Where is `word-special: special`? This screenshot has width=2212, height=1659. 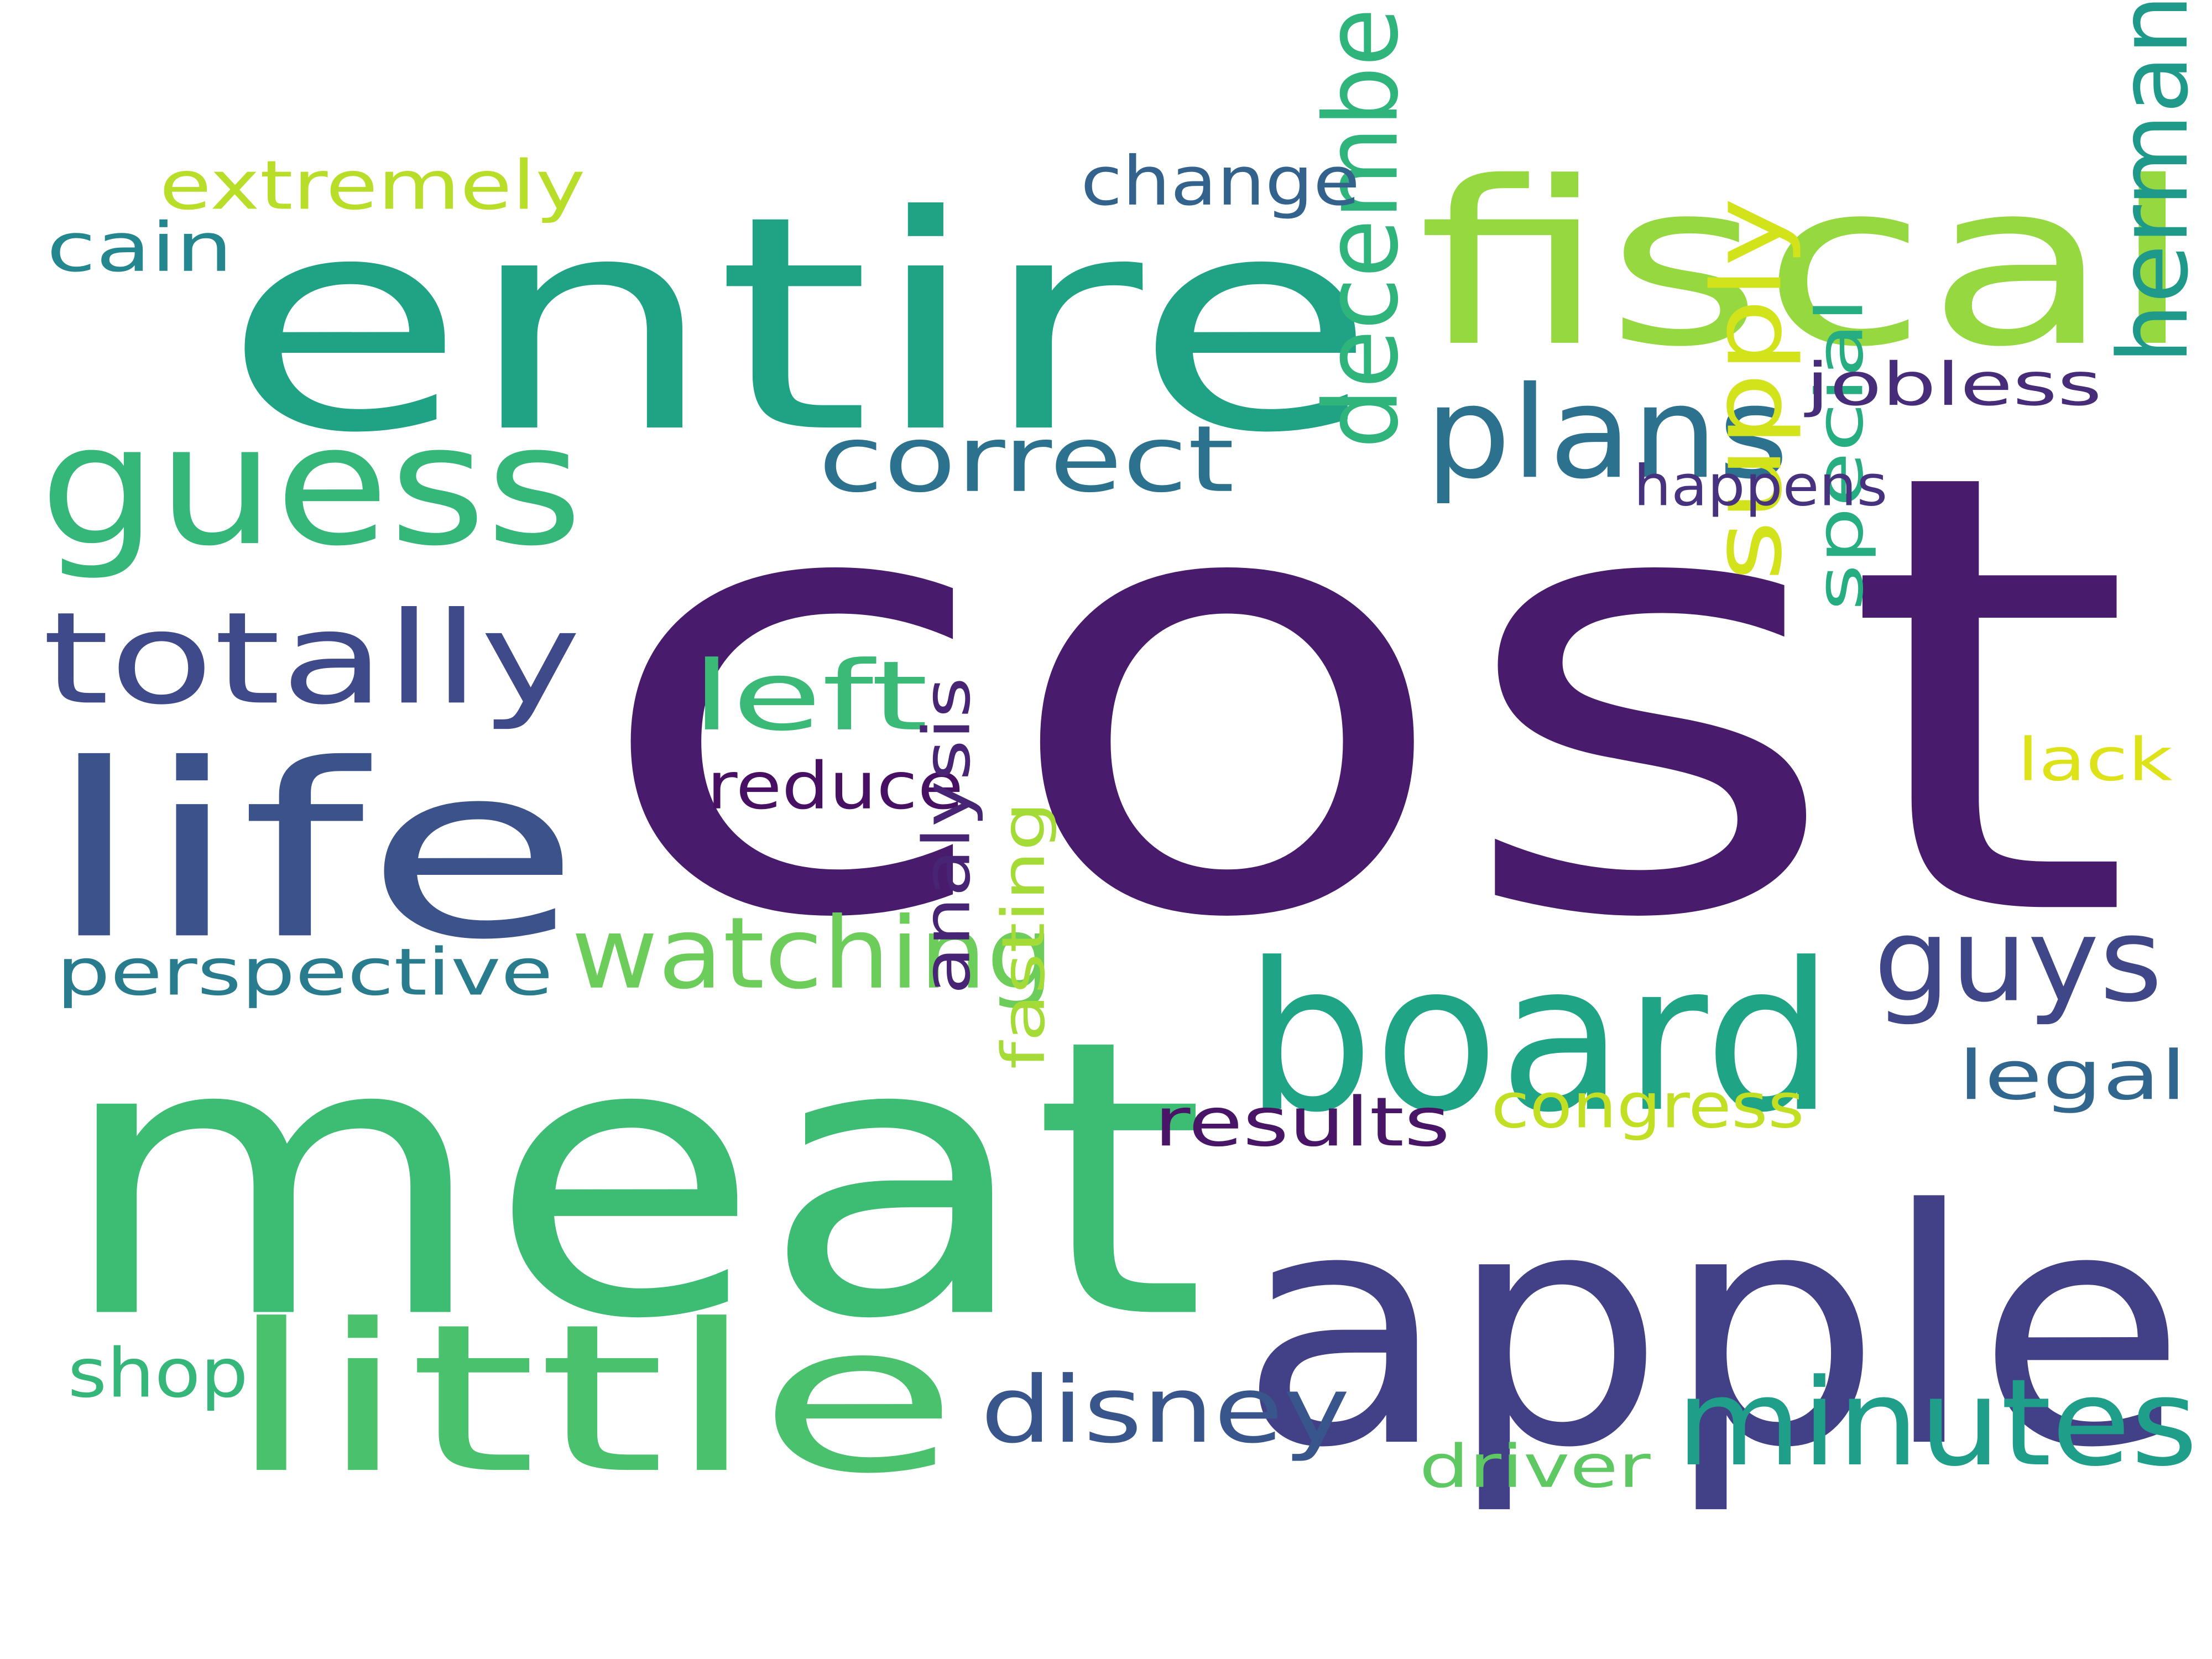
word-special: special is located at coordinates (1840, 455).